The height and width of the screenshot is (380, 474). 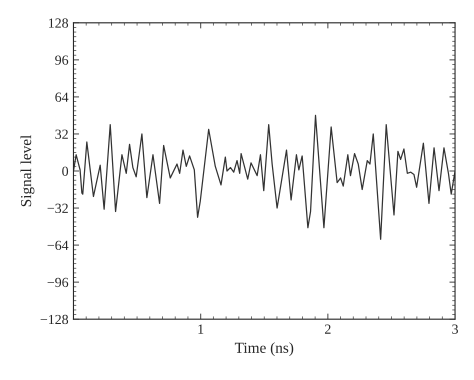 What do you see at coordinates (455, 329) in the screenshot?
I see `x-tick-label: 3` at bounding box center [455, 329].